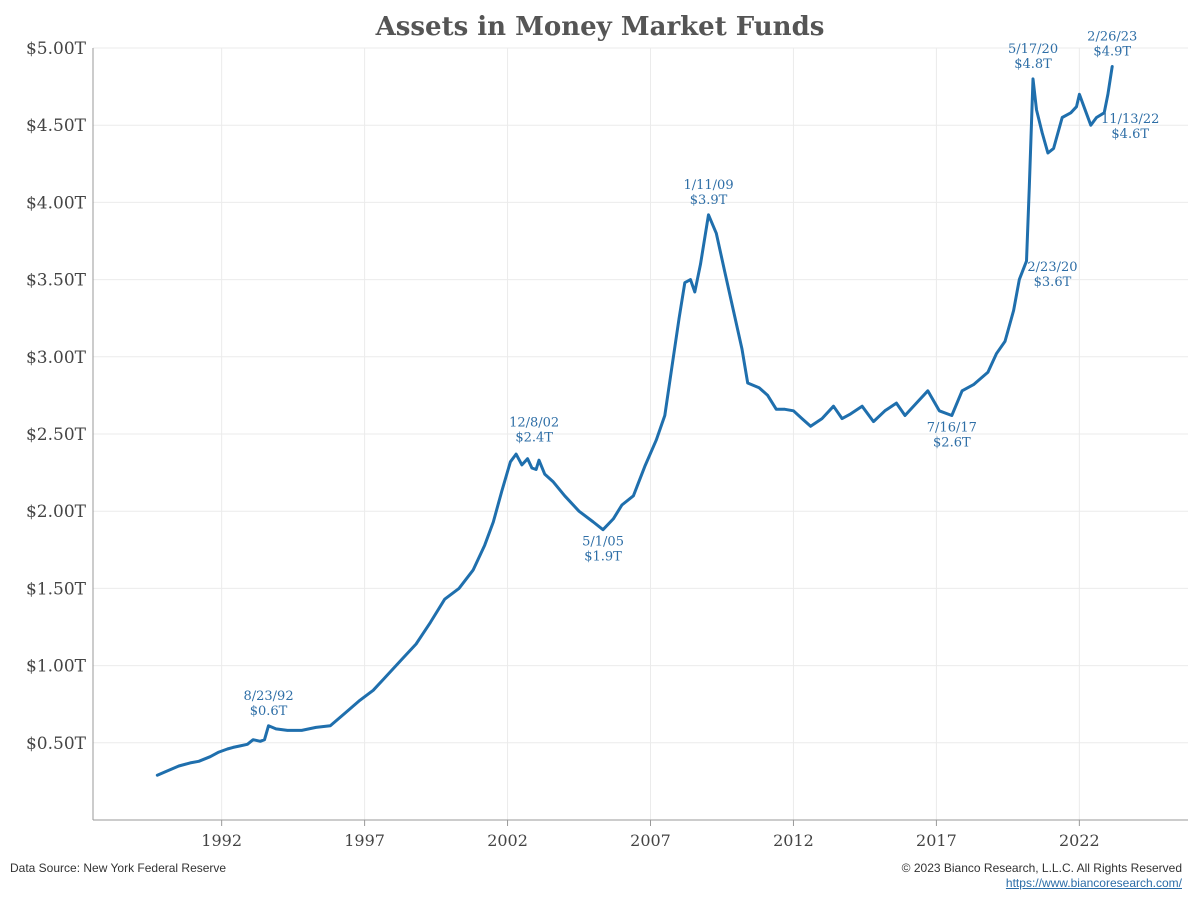 The image size is (1200, 900). I want to click on annotation-value: $4.6T, so click(1130, 134).